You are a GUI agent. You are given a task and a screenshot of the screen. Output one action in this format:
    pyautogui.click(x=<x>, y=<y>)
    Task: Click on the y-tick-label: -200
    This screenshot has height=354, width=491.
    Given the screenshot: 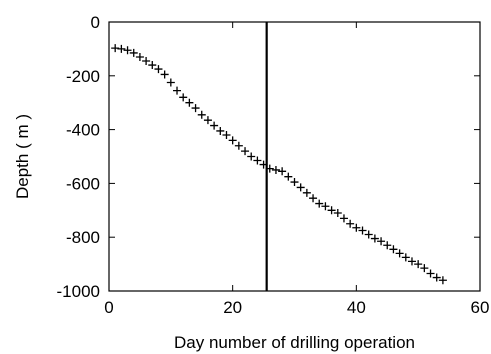 What is the action you would take?
    pyautogui.click(x=83, y=76)
    